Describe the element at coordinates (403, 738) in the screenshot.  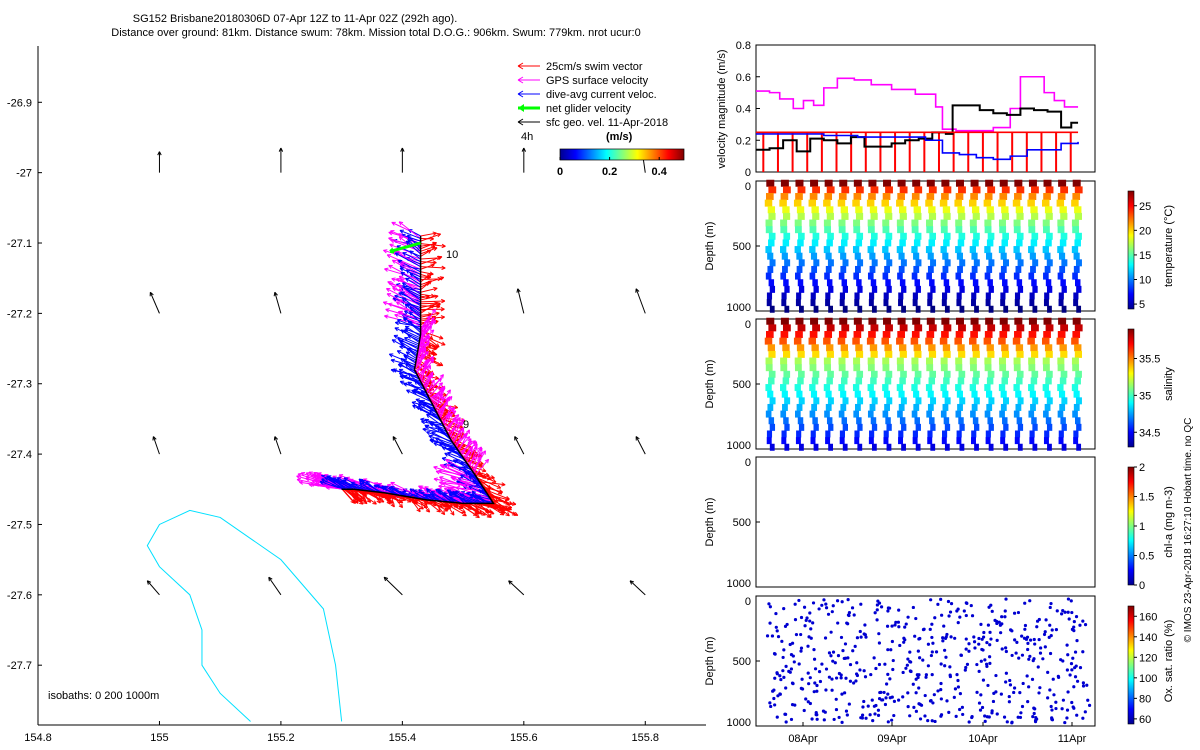
I see `map-x-tick-label: 155.4` at that location.